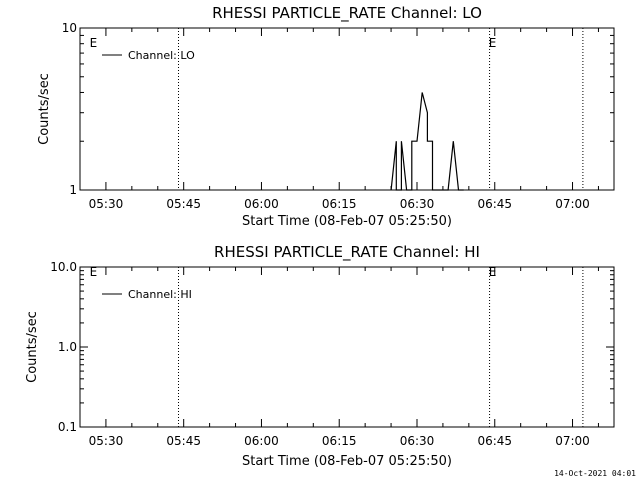 This screenshot has width=640, height=480. Describe the element at coordinates (347, 252) in the screenshot. I see `chart-title: RHESSI PARTICLE_RATE Channel: HI` at that location.